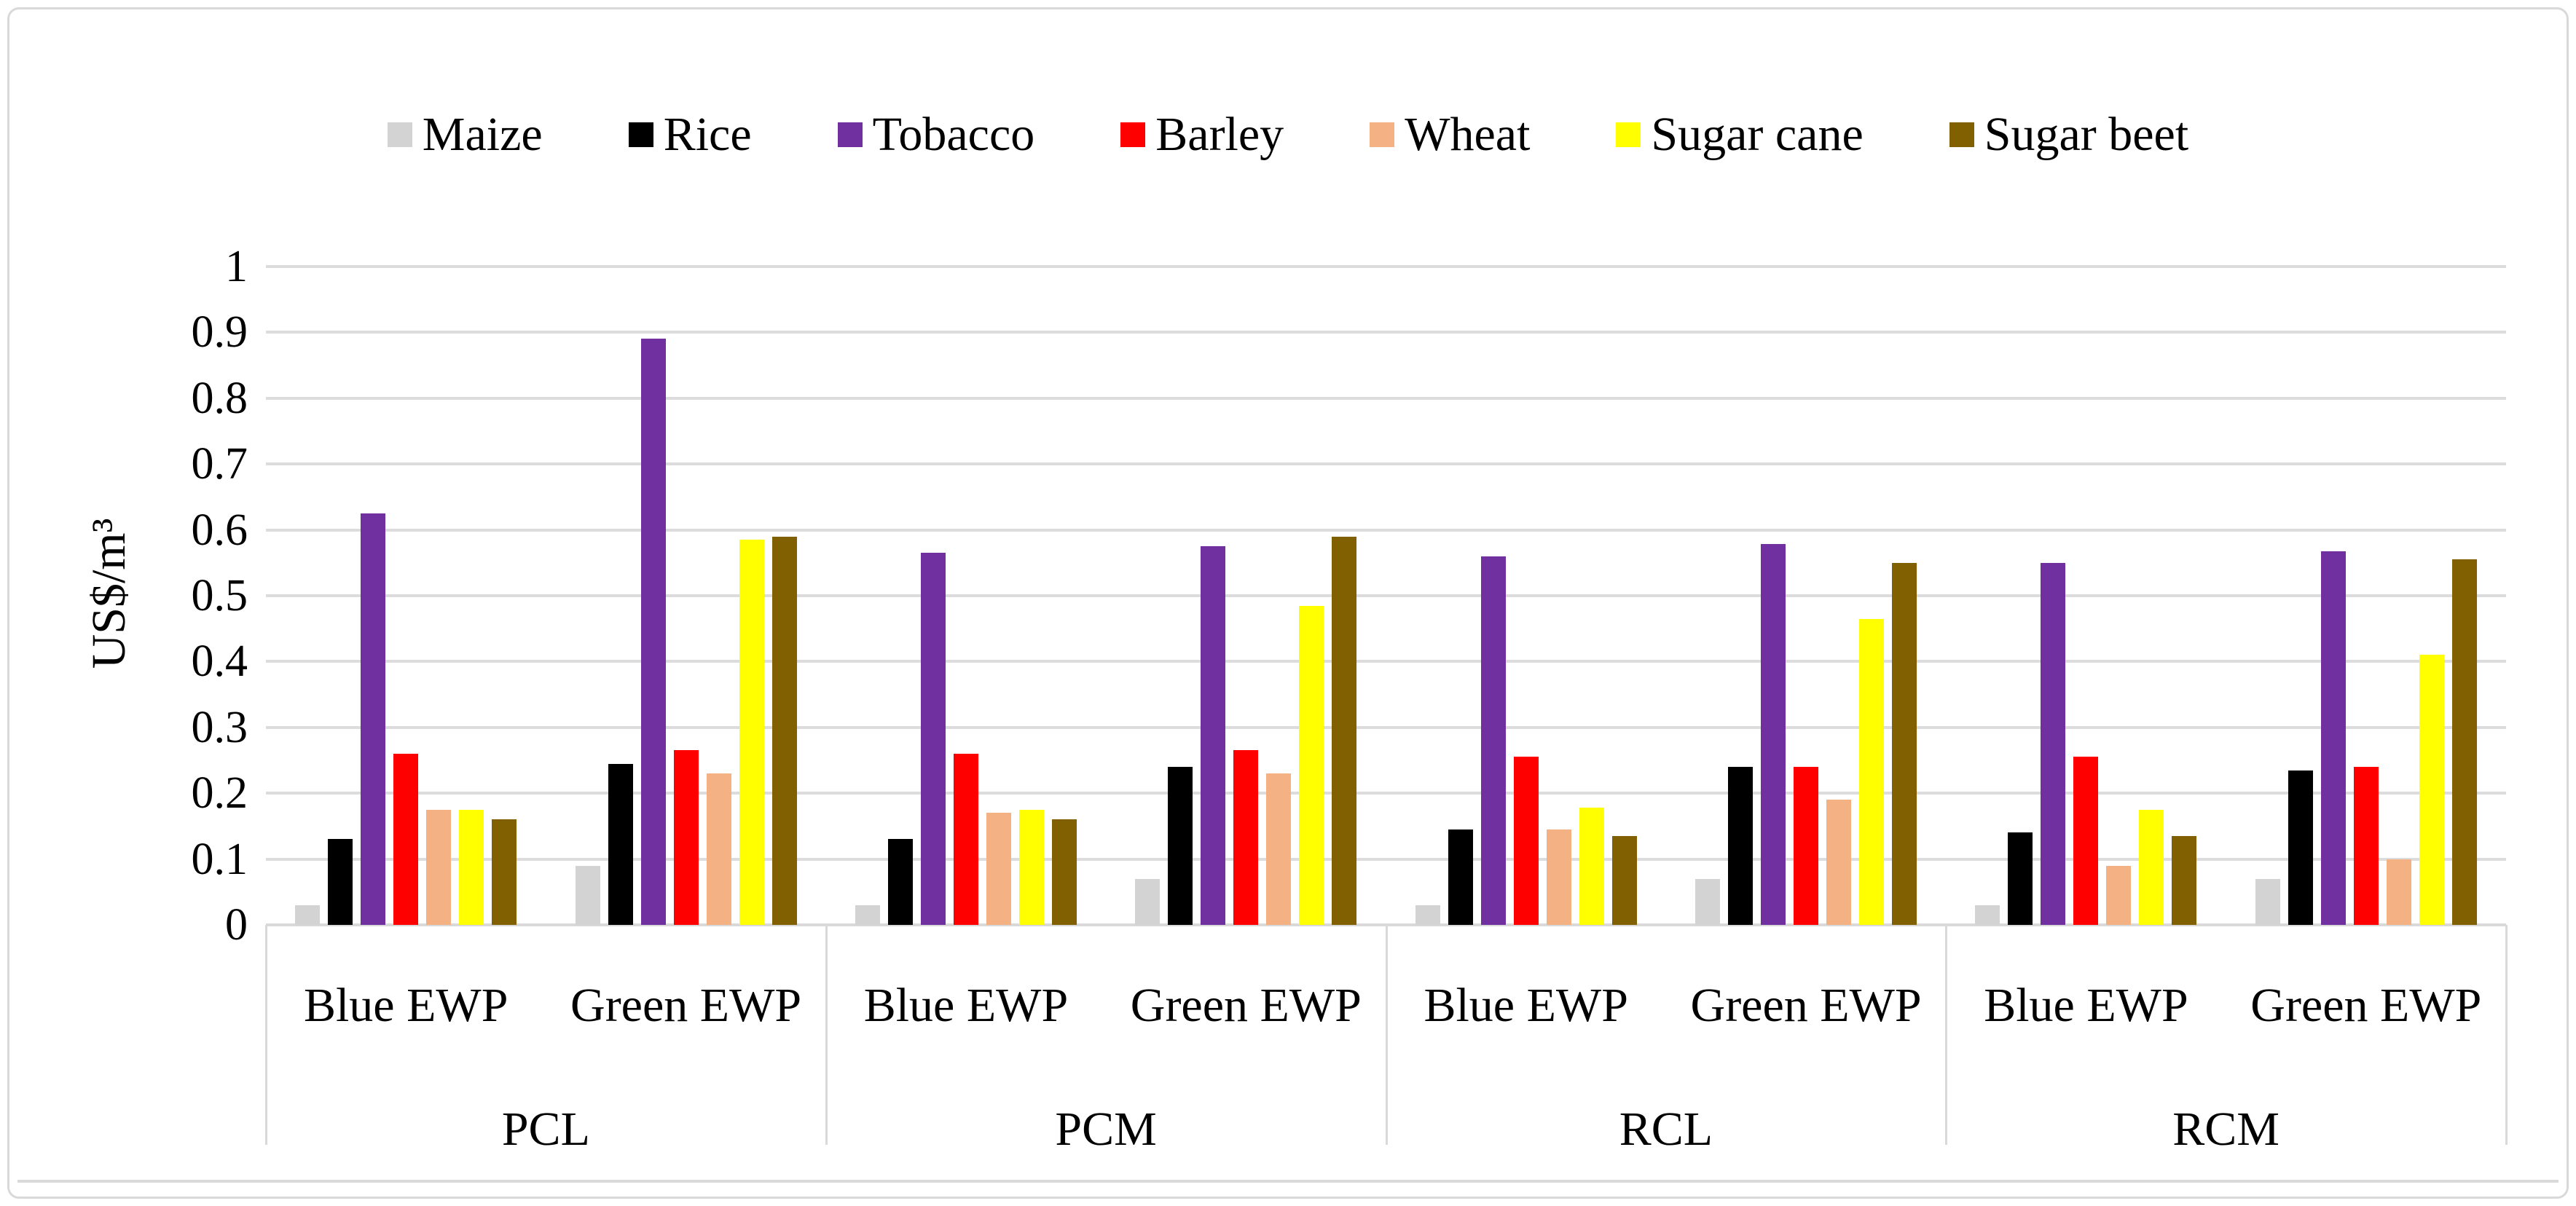 The height and width of the screenshot is (1206, 2576). I want to click on bar-pcm-green-barley, so click(1246, 837).